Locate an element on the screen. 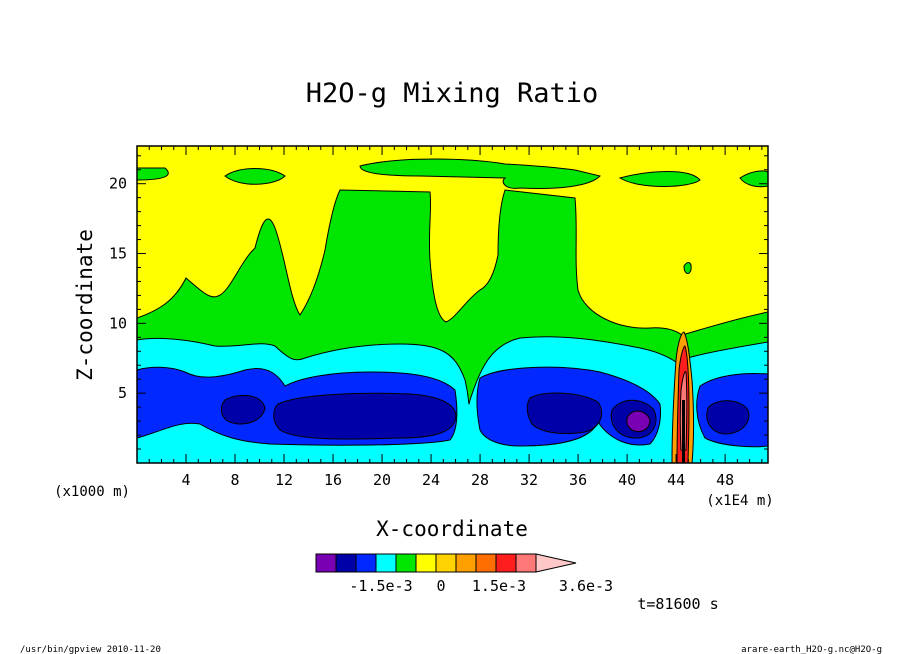 The height and width of the screenshot is (654, 904). x-unit-left: (x1000 m) is located at coordinates (92, 492).